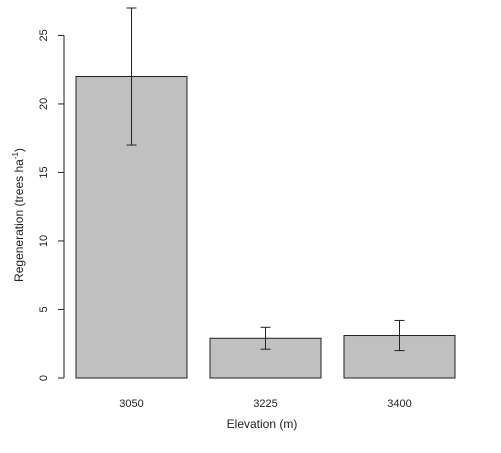  What do you see at coordinates (51, 205) in the screenshot?
I see `y-axis: 0 5 10 15 20 25` at bounding box center [51, 205].